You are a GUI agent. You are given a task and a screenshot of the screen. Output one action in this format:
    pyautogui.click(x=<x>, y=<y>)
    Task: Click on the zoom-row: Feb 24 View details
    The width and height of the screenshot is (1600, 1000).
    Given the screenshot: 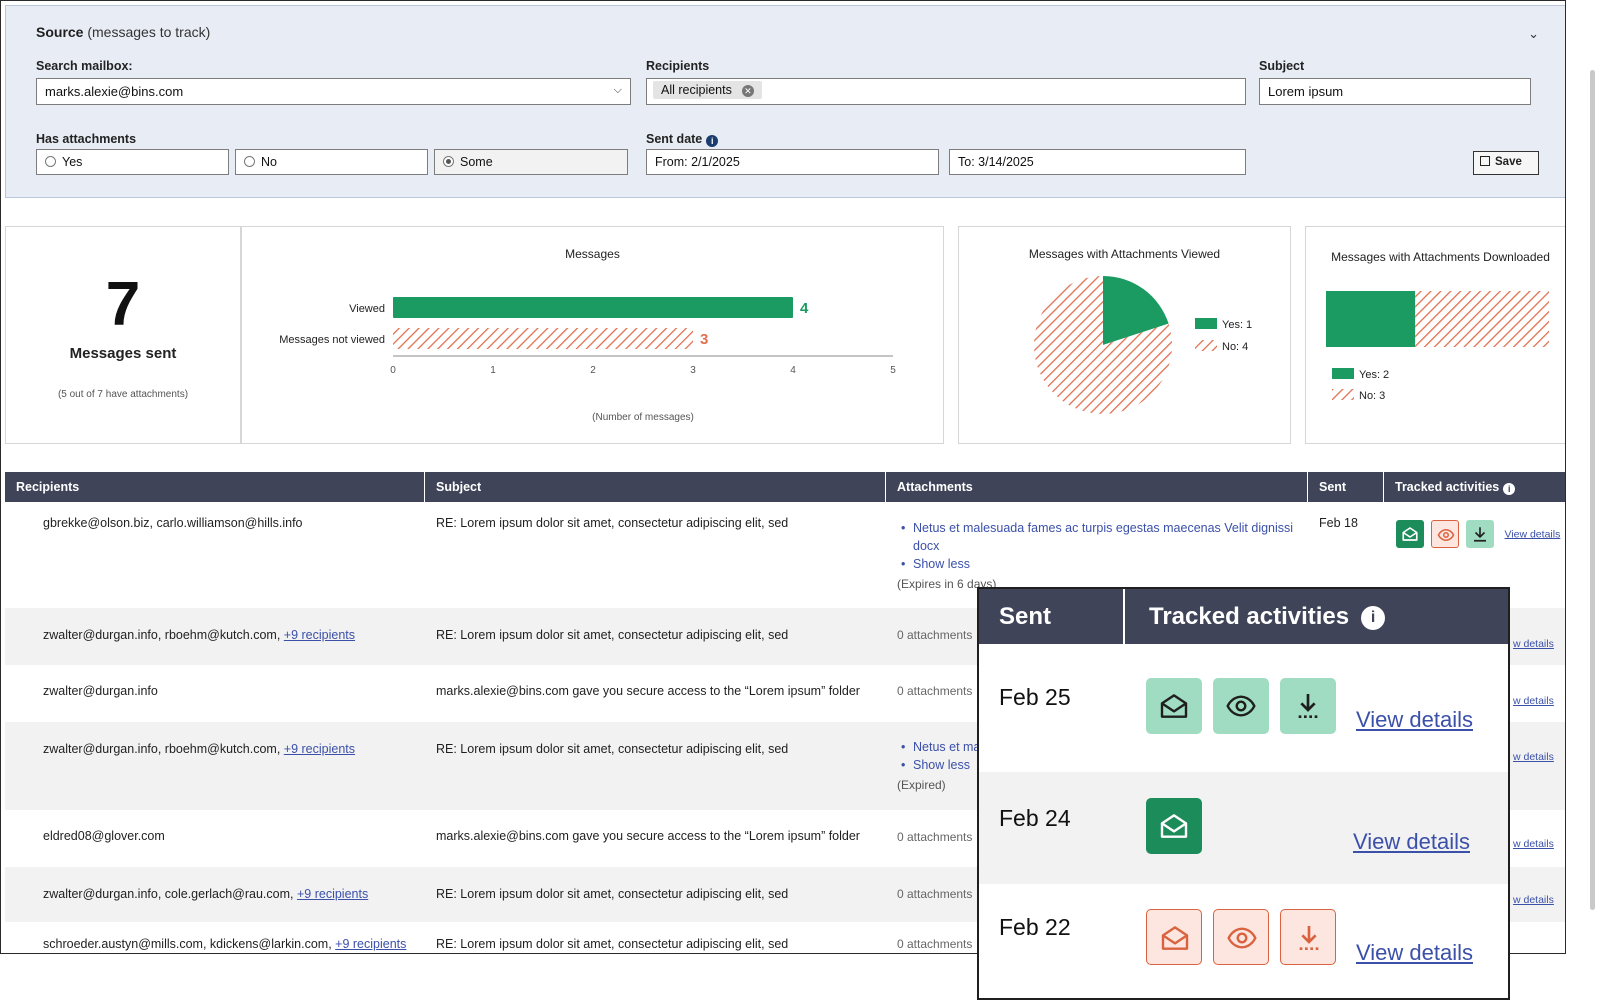 What is the action you would take?
    pyautogui.click(x=1243, y=828)
    